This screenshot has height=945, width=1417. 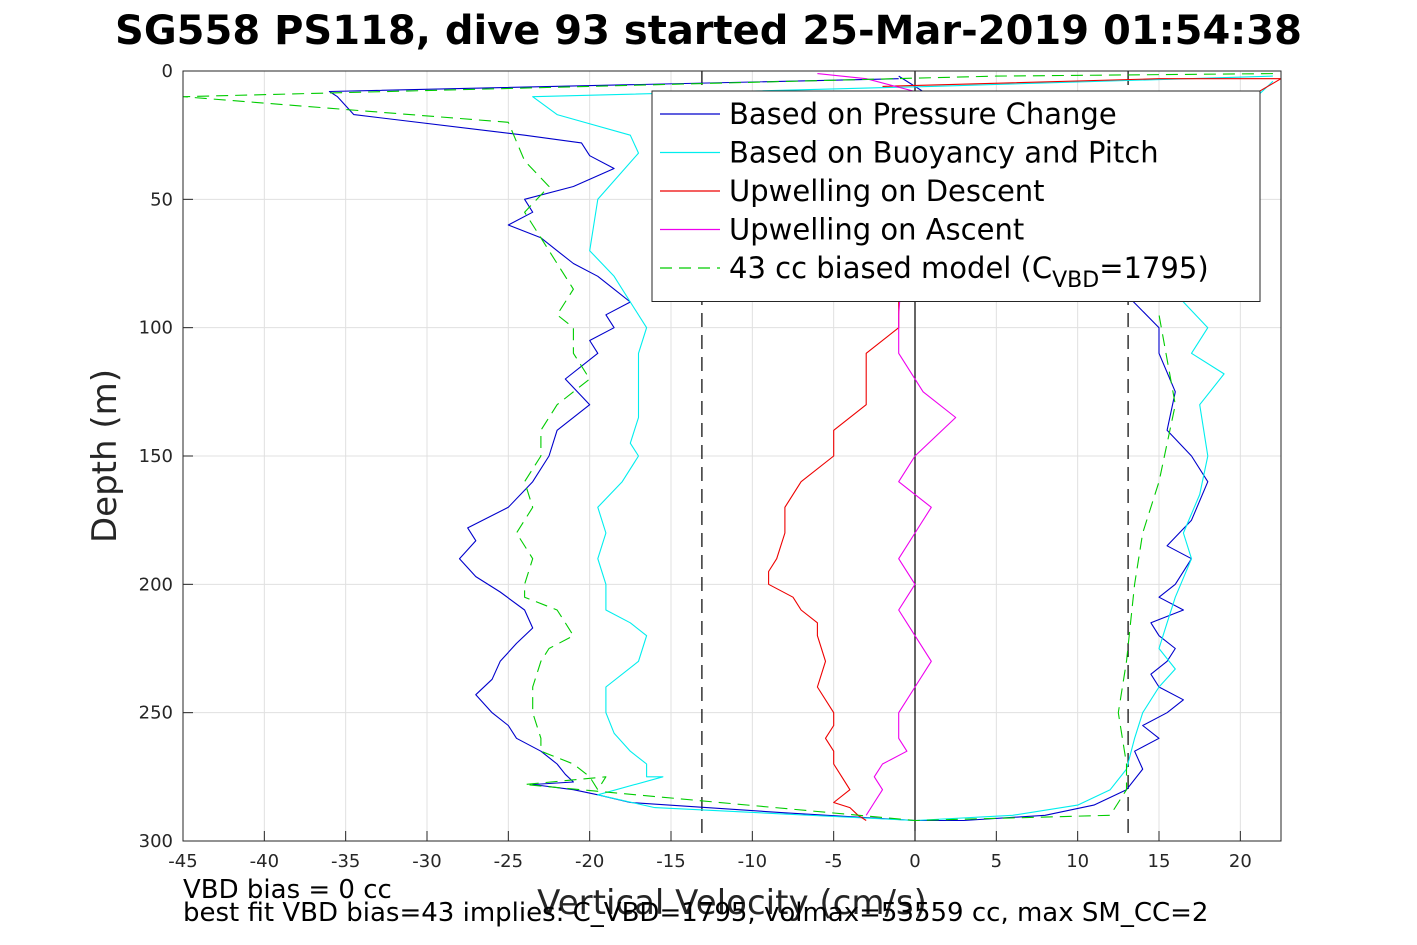 I want to click on x-tick-label: -10, so click(x=752, y=861).